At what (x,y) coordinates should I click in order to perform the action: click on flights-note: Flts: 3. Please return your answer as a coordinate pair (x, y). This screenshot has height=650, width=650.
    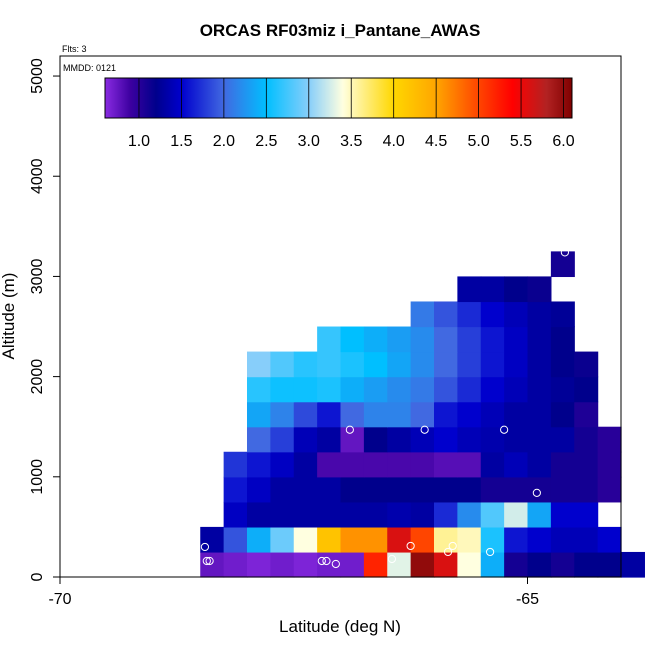
    Looking at the image, I should click on (74, 49).